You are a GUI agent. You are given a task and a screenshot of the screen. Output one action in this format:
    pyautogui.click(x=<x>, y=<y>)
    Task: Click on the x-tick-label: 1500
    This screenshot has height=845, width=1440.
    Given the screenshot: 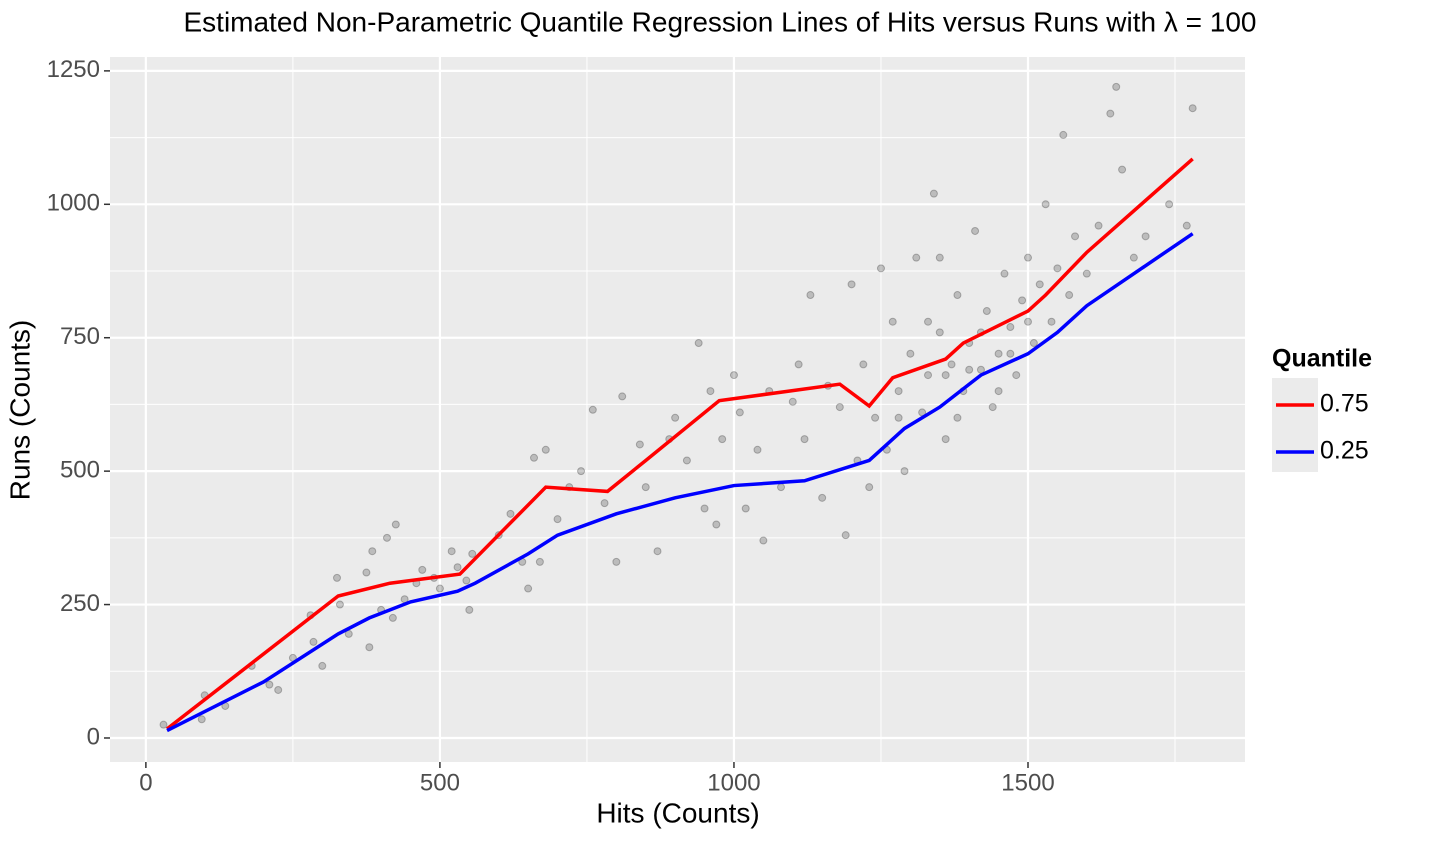 What is the action you would take?
    pyautogui.click(x=1027, y=782)
    